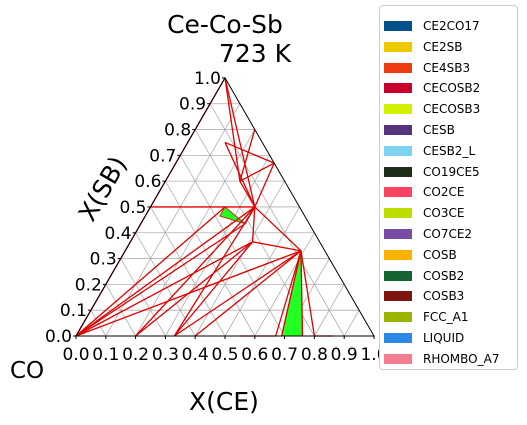  Describe the element at coordinates (195, 355) in the screenshot. I see `bottom-tick-label: 0.4` at that location.